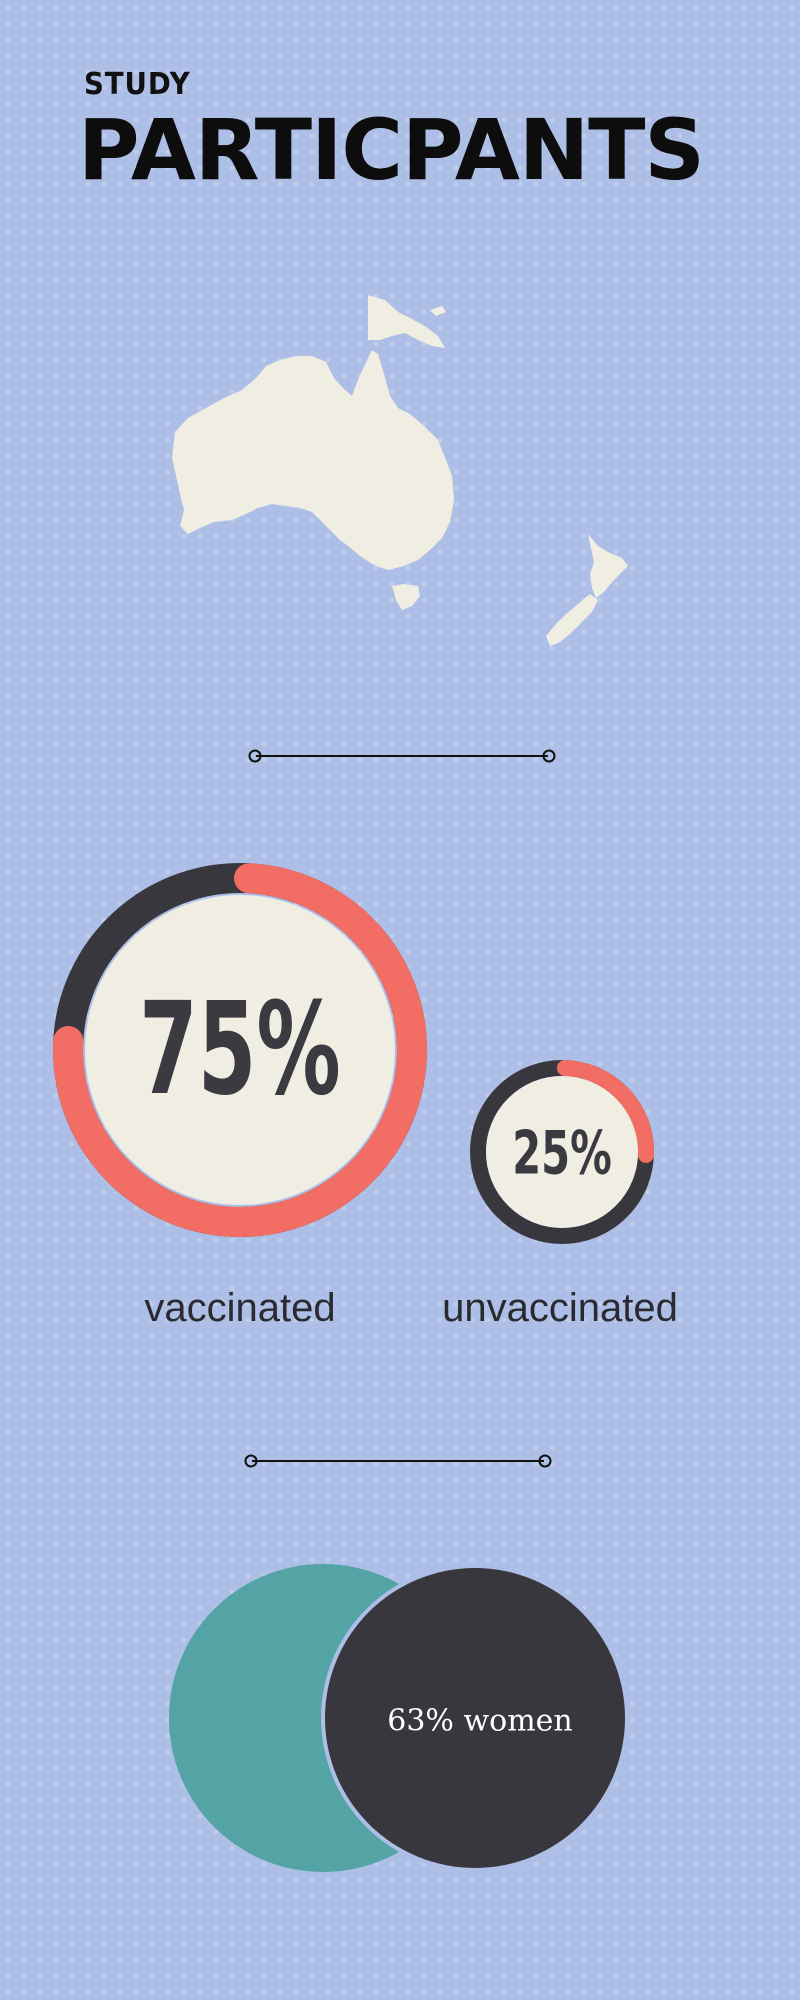 This screenshot has width=800, height=2000. I want to click on vaccinated-caption: vaccinated, so click(240, 1308).